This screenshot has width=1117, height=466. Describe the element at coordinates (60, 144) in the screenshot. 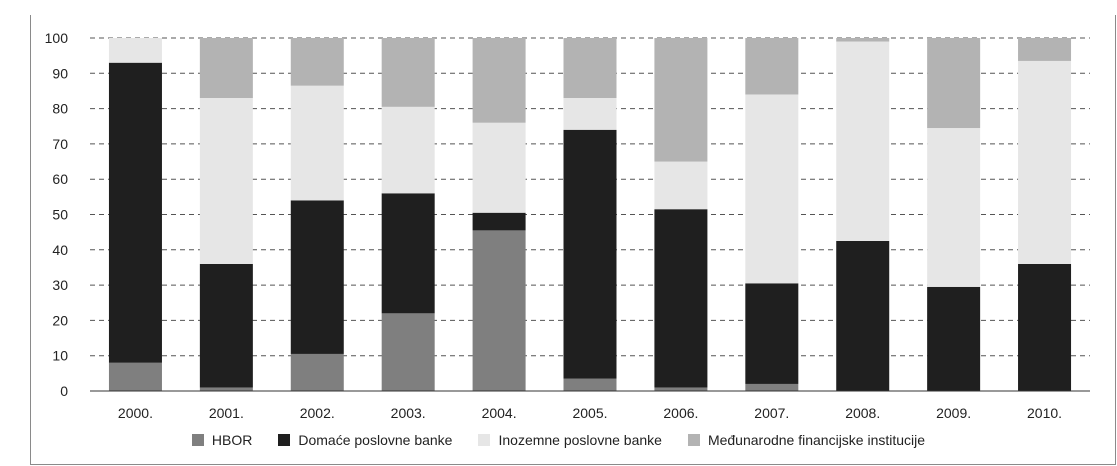

I see `y-tick-label: 70` at that location.